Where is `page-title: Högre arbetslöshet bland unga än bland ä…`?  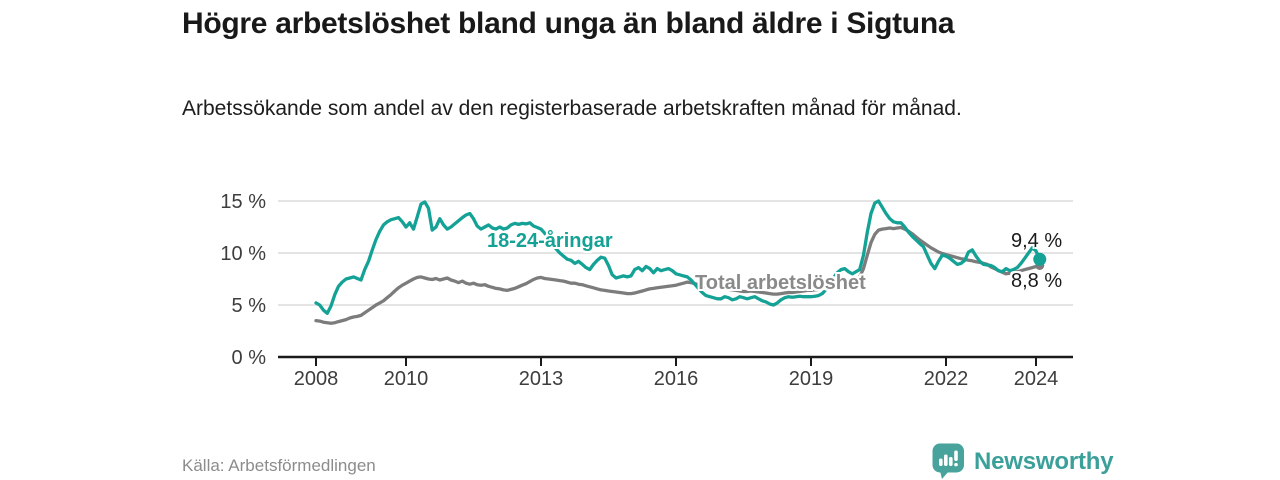 page-title: Högre arbetslöshet bland unga än bland ä… is located at coordinates (568, 23).